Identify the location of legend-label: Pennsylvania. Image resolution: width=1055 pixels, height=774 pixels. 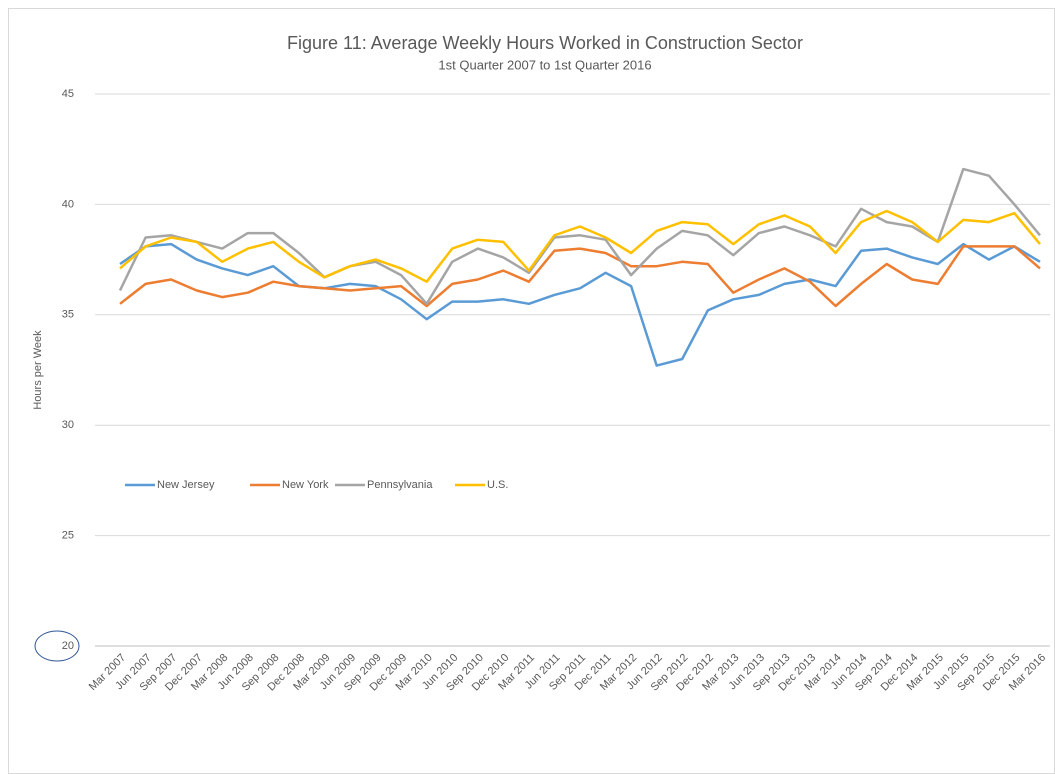
(400, 485).